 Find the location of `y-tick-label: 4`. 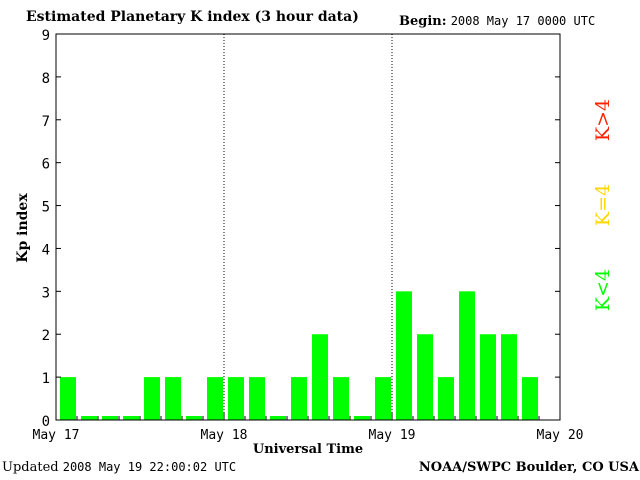

y-tick-label: 4 is located at coordinates (46, 250).